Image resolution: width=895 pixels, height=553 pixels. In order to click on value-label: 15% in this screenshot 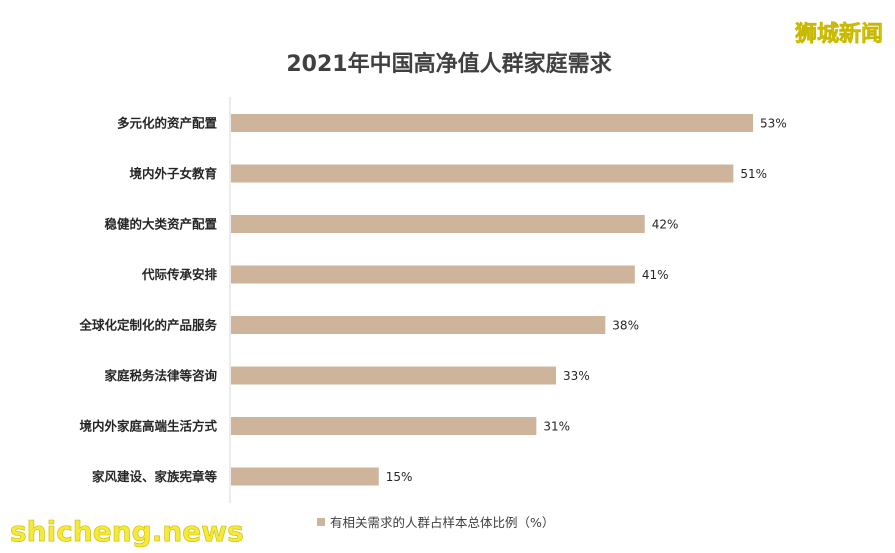, I will do `click(399, 477)`.